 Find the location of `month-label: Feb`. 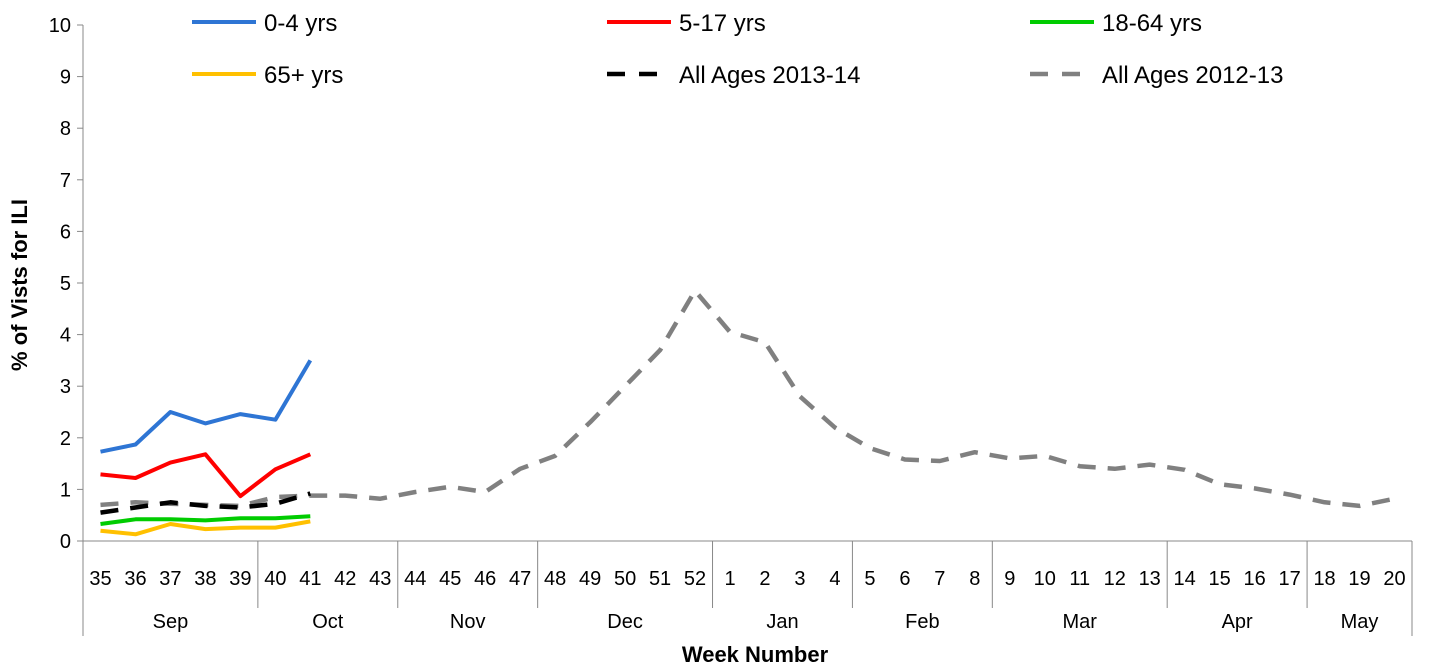

month-label: Feb is located at coordinates (922, 622).